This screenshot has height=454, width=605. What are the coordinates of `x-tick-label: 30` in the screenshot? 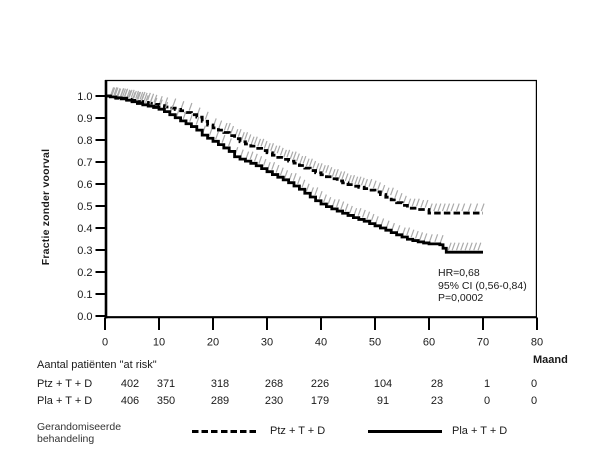 It's located at (267, 343).